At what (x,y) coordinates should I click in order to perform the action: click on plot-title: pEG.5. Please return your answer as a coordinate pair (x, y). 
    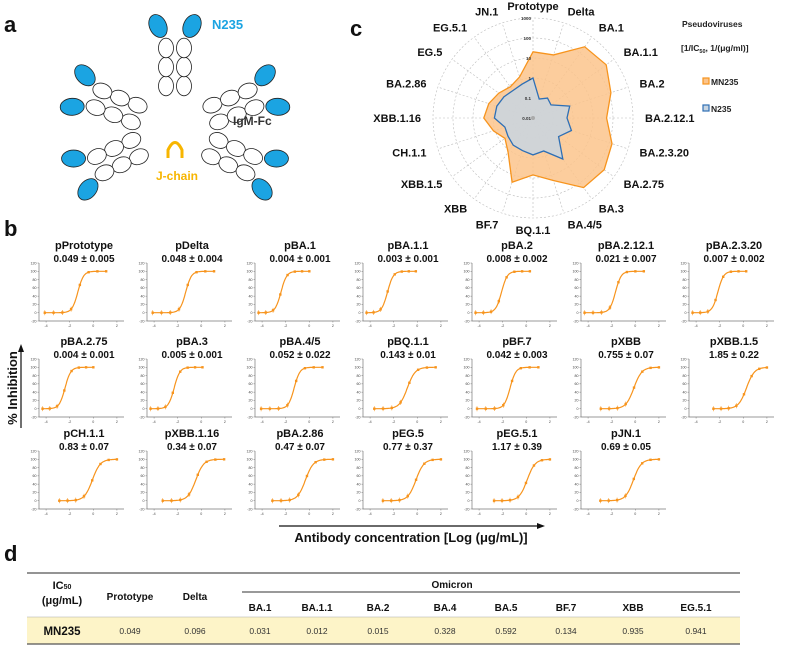
    Looking at the image, I should click on (408, 434).